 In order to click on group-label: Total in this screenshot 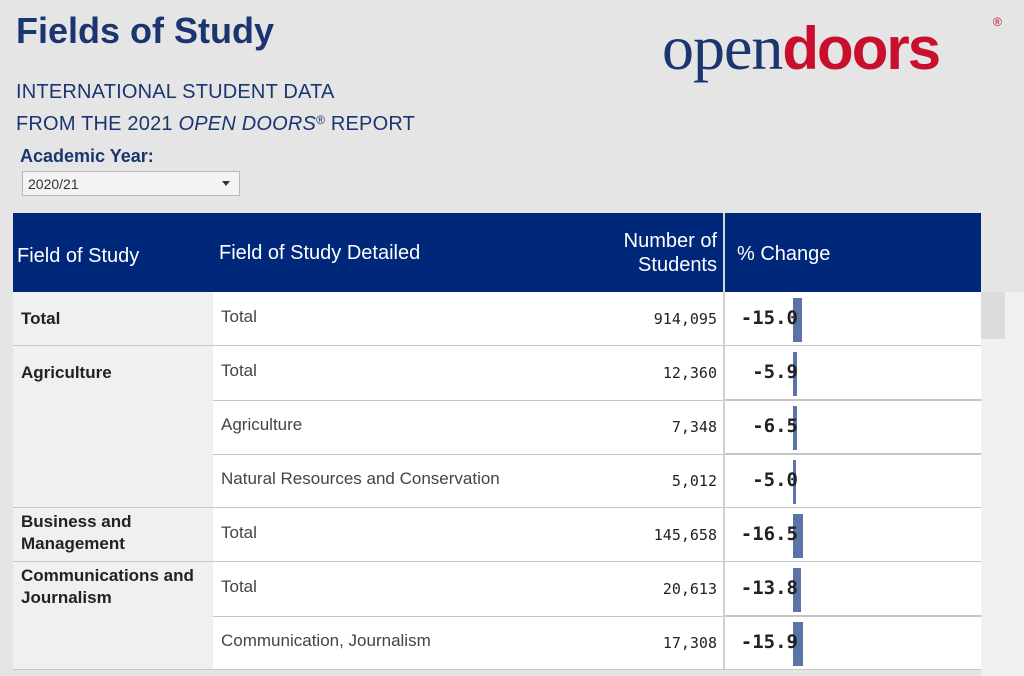, I will do `click(41, 318)`.